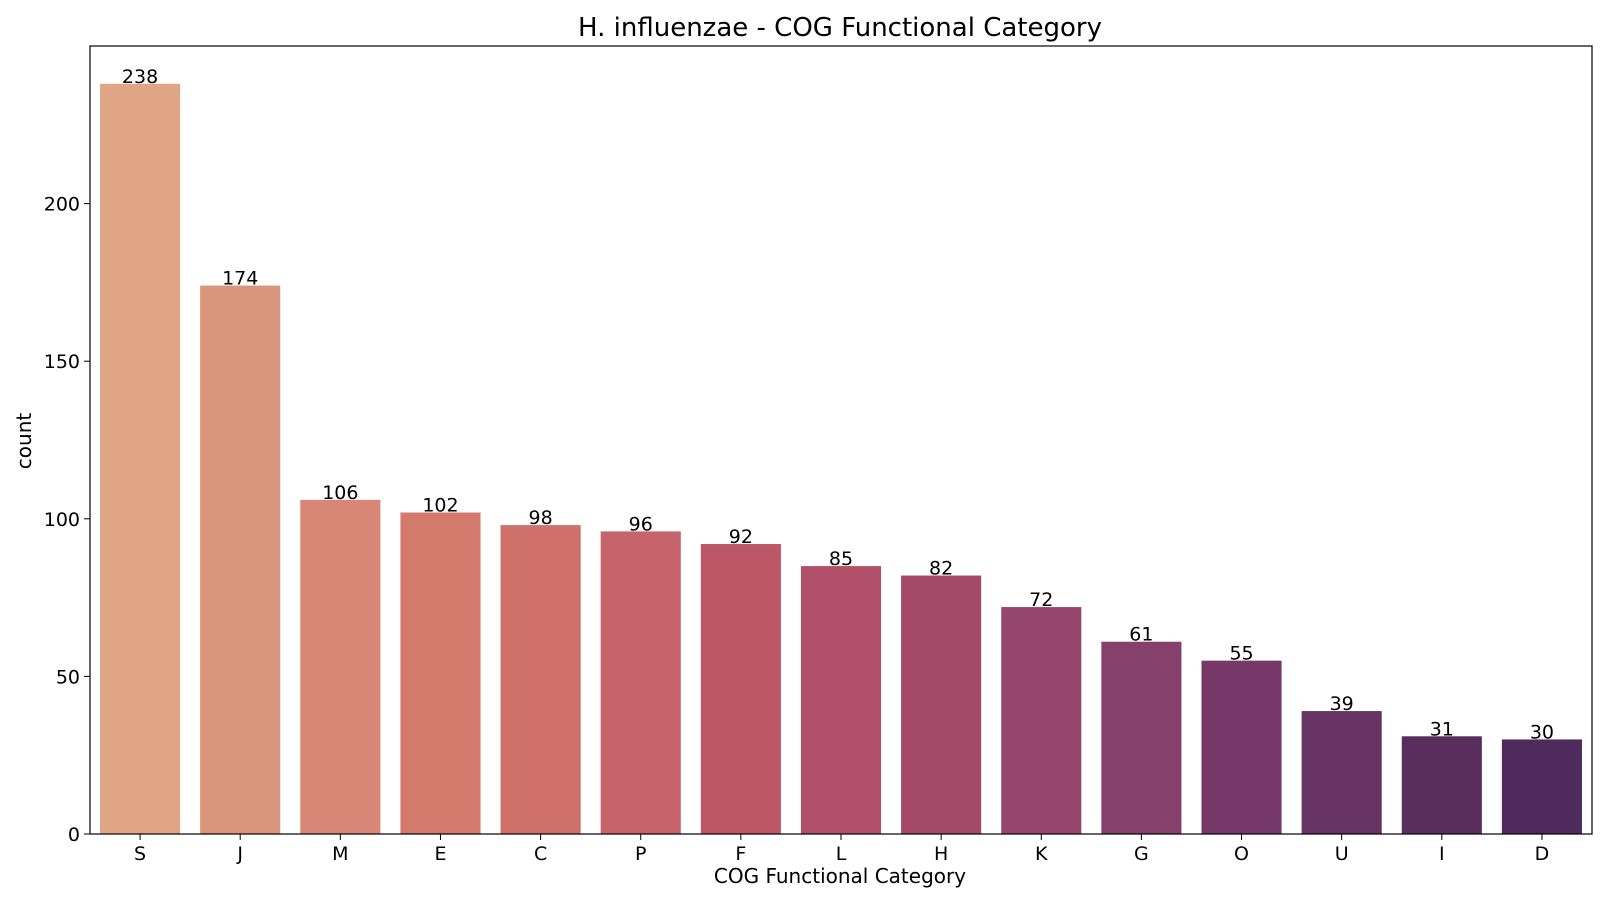 The width and height of the screenshot is (1600, 900). I want to click on bar-E, so click(440, 673).